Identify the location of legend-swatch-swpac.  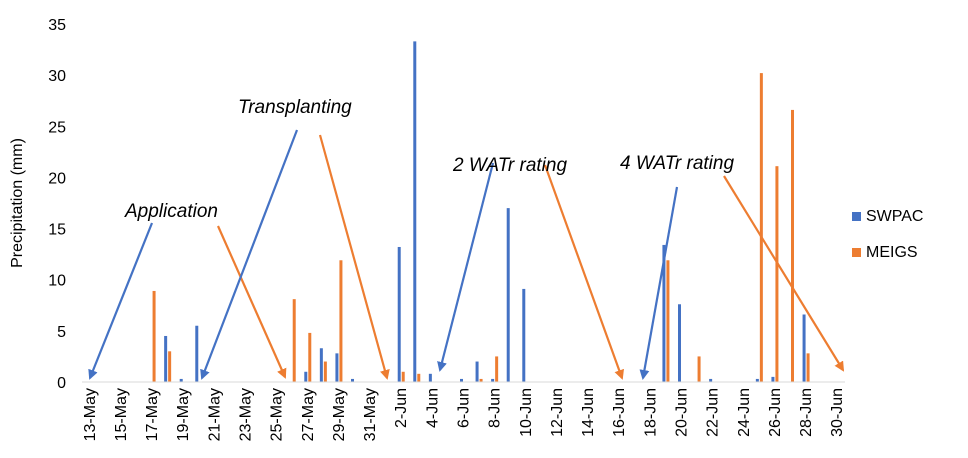
(856, 216).